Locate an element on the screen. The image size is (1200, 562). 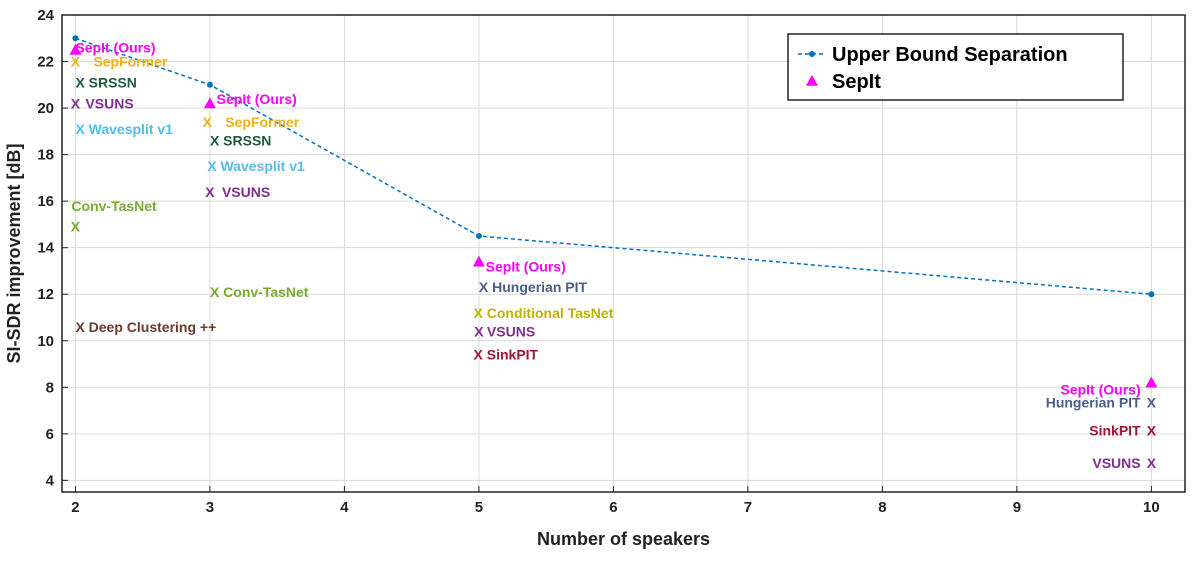
x-tick-label: 4 is located at coordinates (344, 507).